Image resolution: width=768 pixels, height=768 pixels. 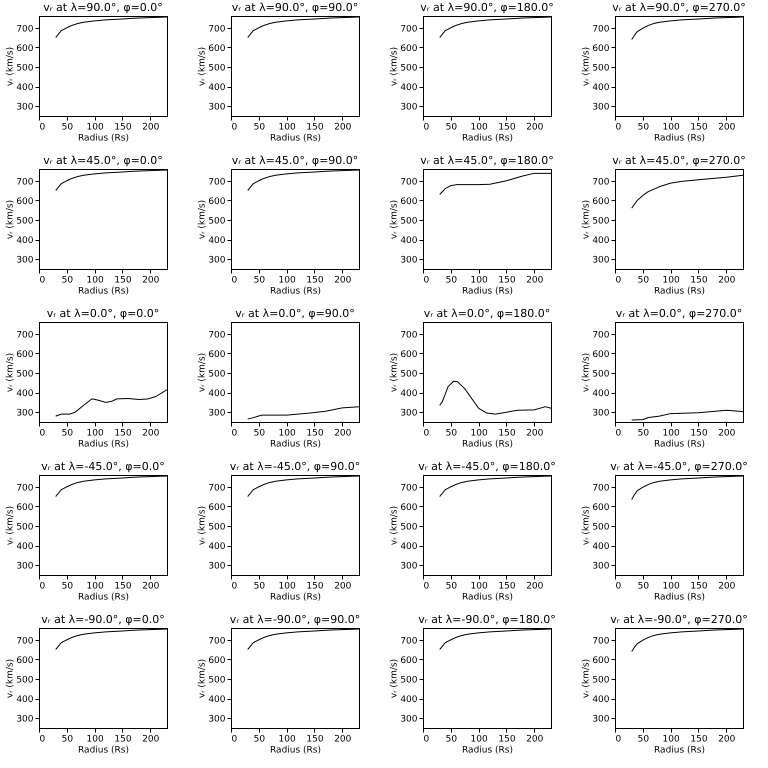 What do you see at coordinates (103, 313) in the screenshot?
I see `chart-title: vᵣ at λ=0.0°, φ=0.0°` at bounding box center [103, 313].